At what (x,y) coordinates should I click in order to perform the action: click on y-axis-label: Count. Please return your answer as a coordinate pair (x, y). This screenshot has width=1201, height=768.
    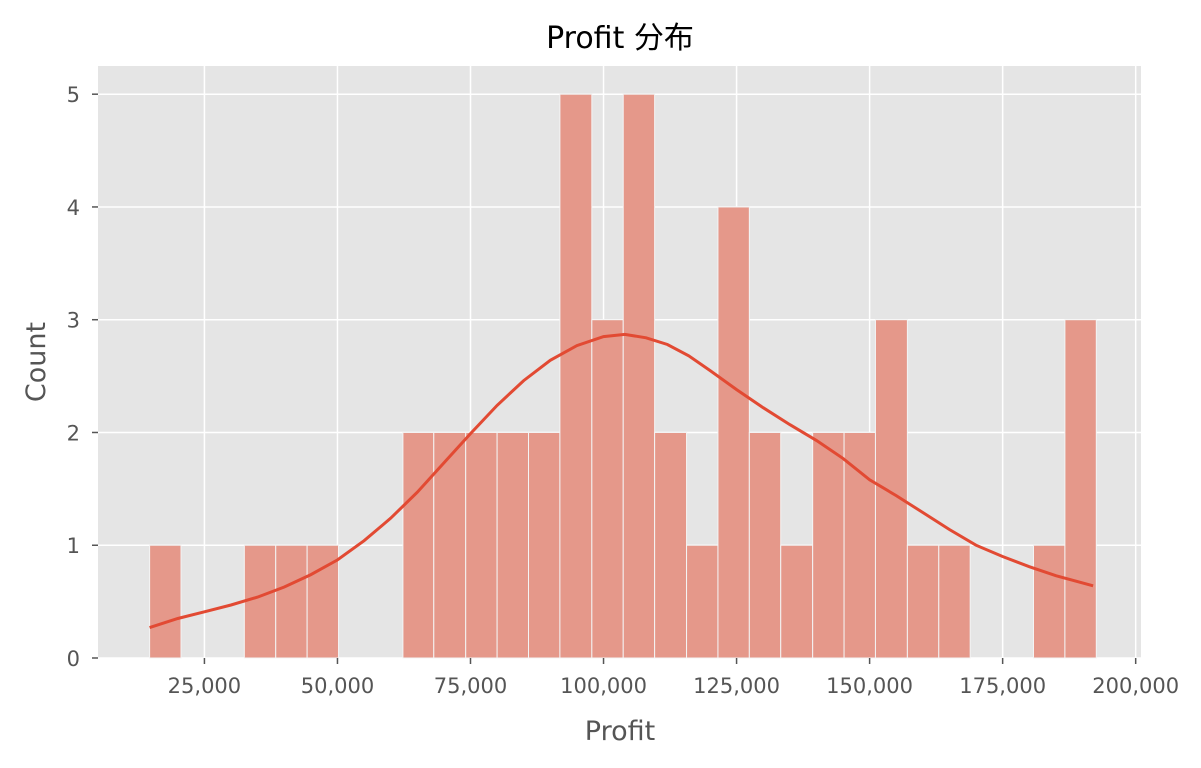
    Looking at the image, I should click on (36, 362).